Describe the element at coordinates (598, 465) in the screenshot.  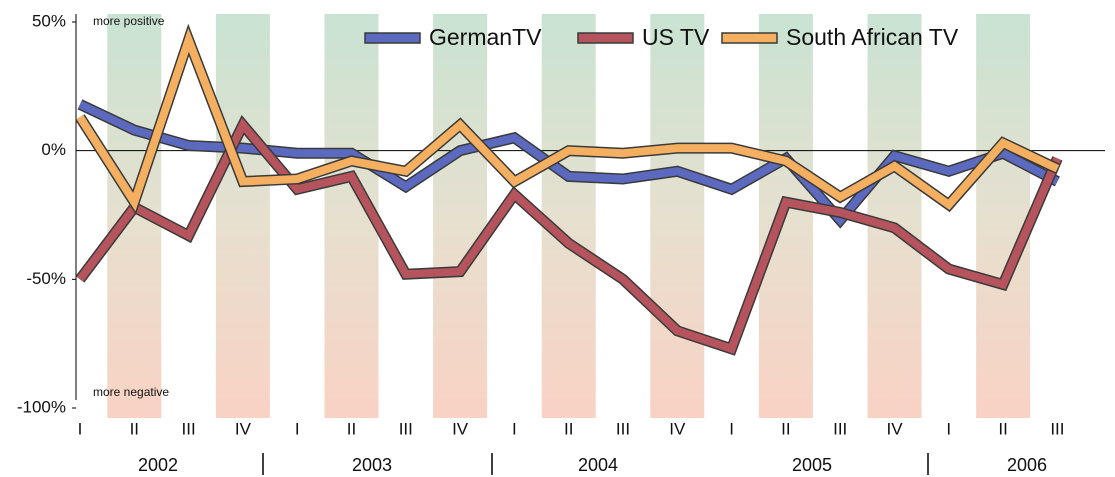
I see `year-label: 2004` at that location.